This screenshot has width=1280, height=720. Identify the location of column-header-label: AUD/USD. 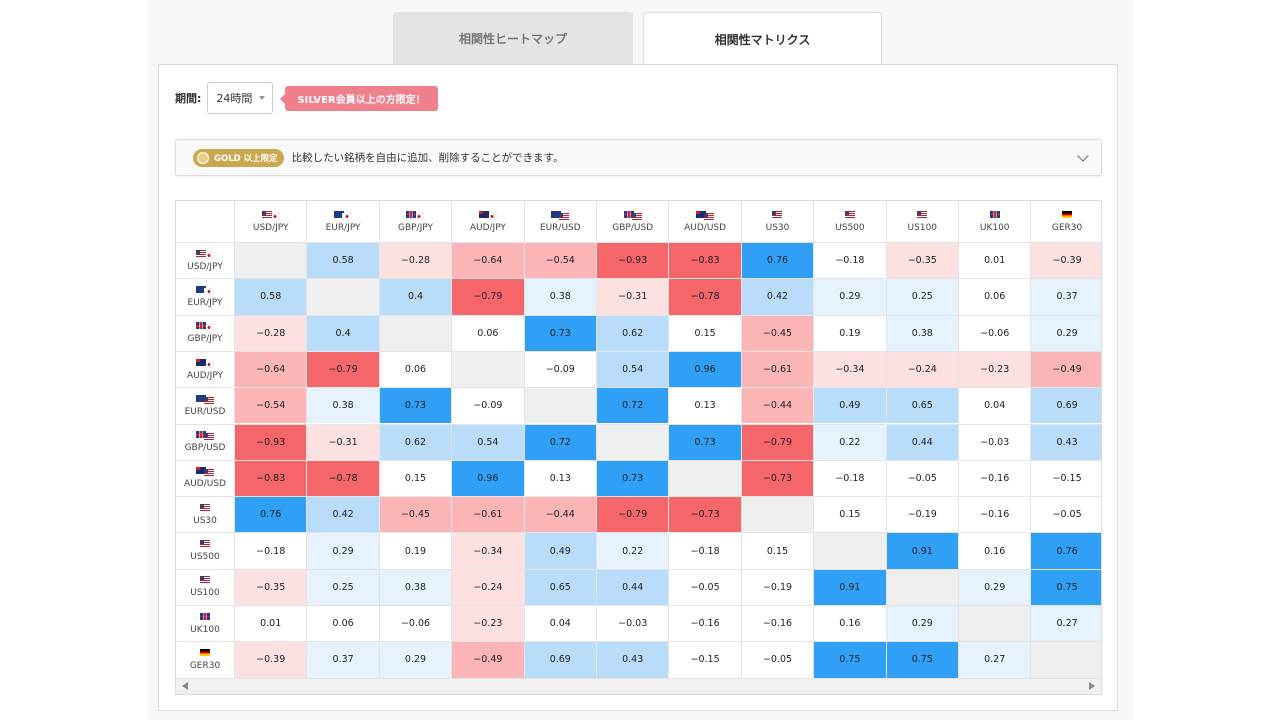
(705, 227).